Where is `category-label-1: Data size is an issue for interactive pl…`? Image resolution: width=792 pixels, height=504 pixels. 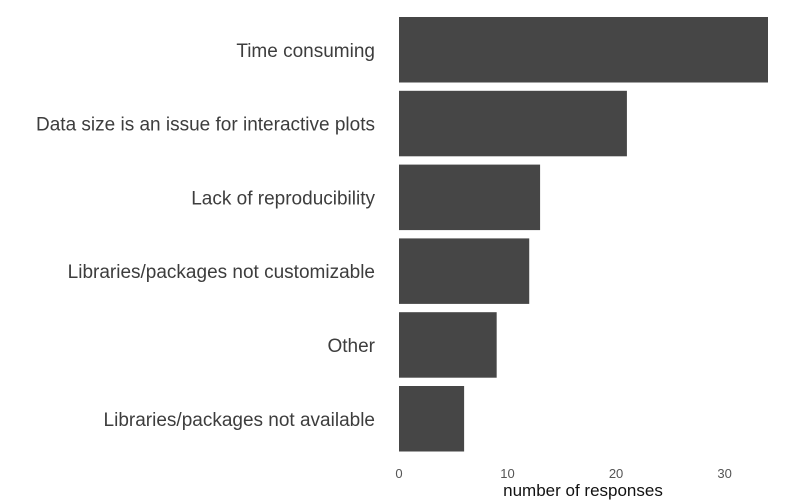
category-label-1: Data size is an issue for interactive pl… is located at coordinates (205, 125).